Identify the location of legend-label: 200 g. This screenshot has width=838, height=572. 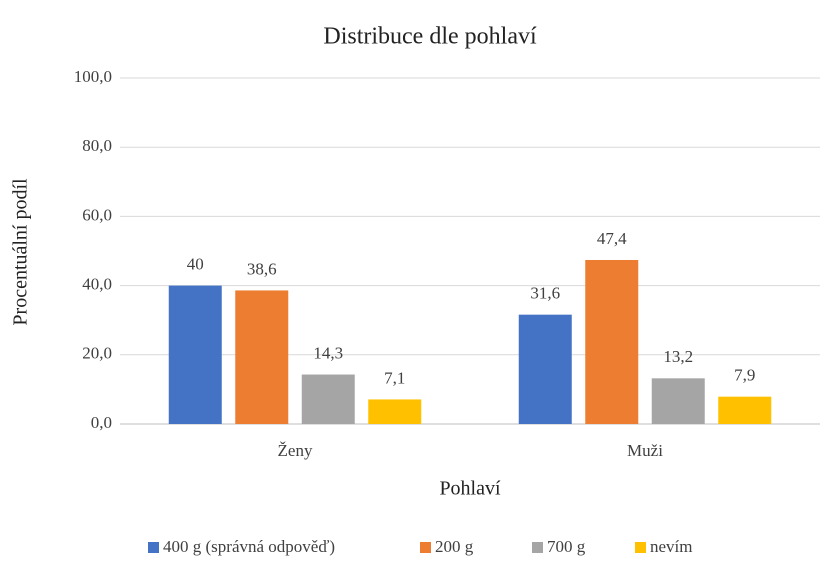
(454, 546).